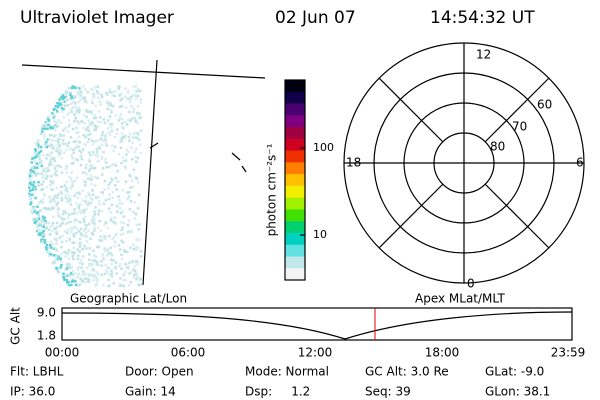 The height and width of the screenshot is (400, 600). I want to click on mlt-line, so click(411, 110).